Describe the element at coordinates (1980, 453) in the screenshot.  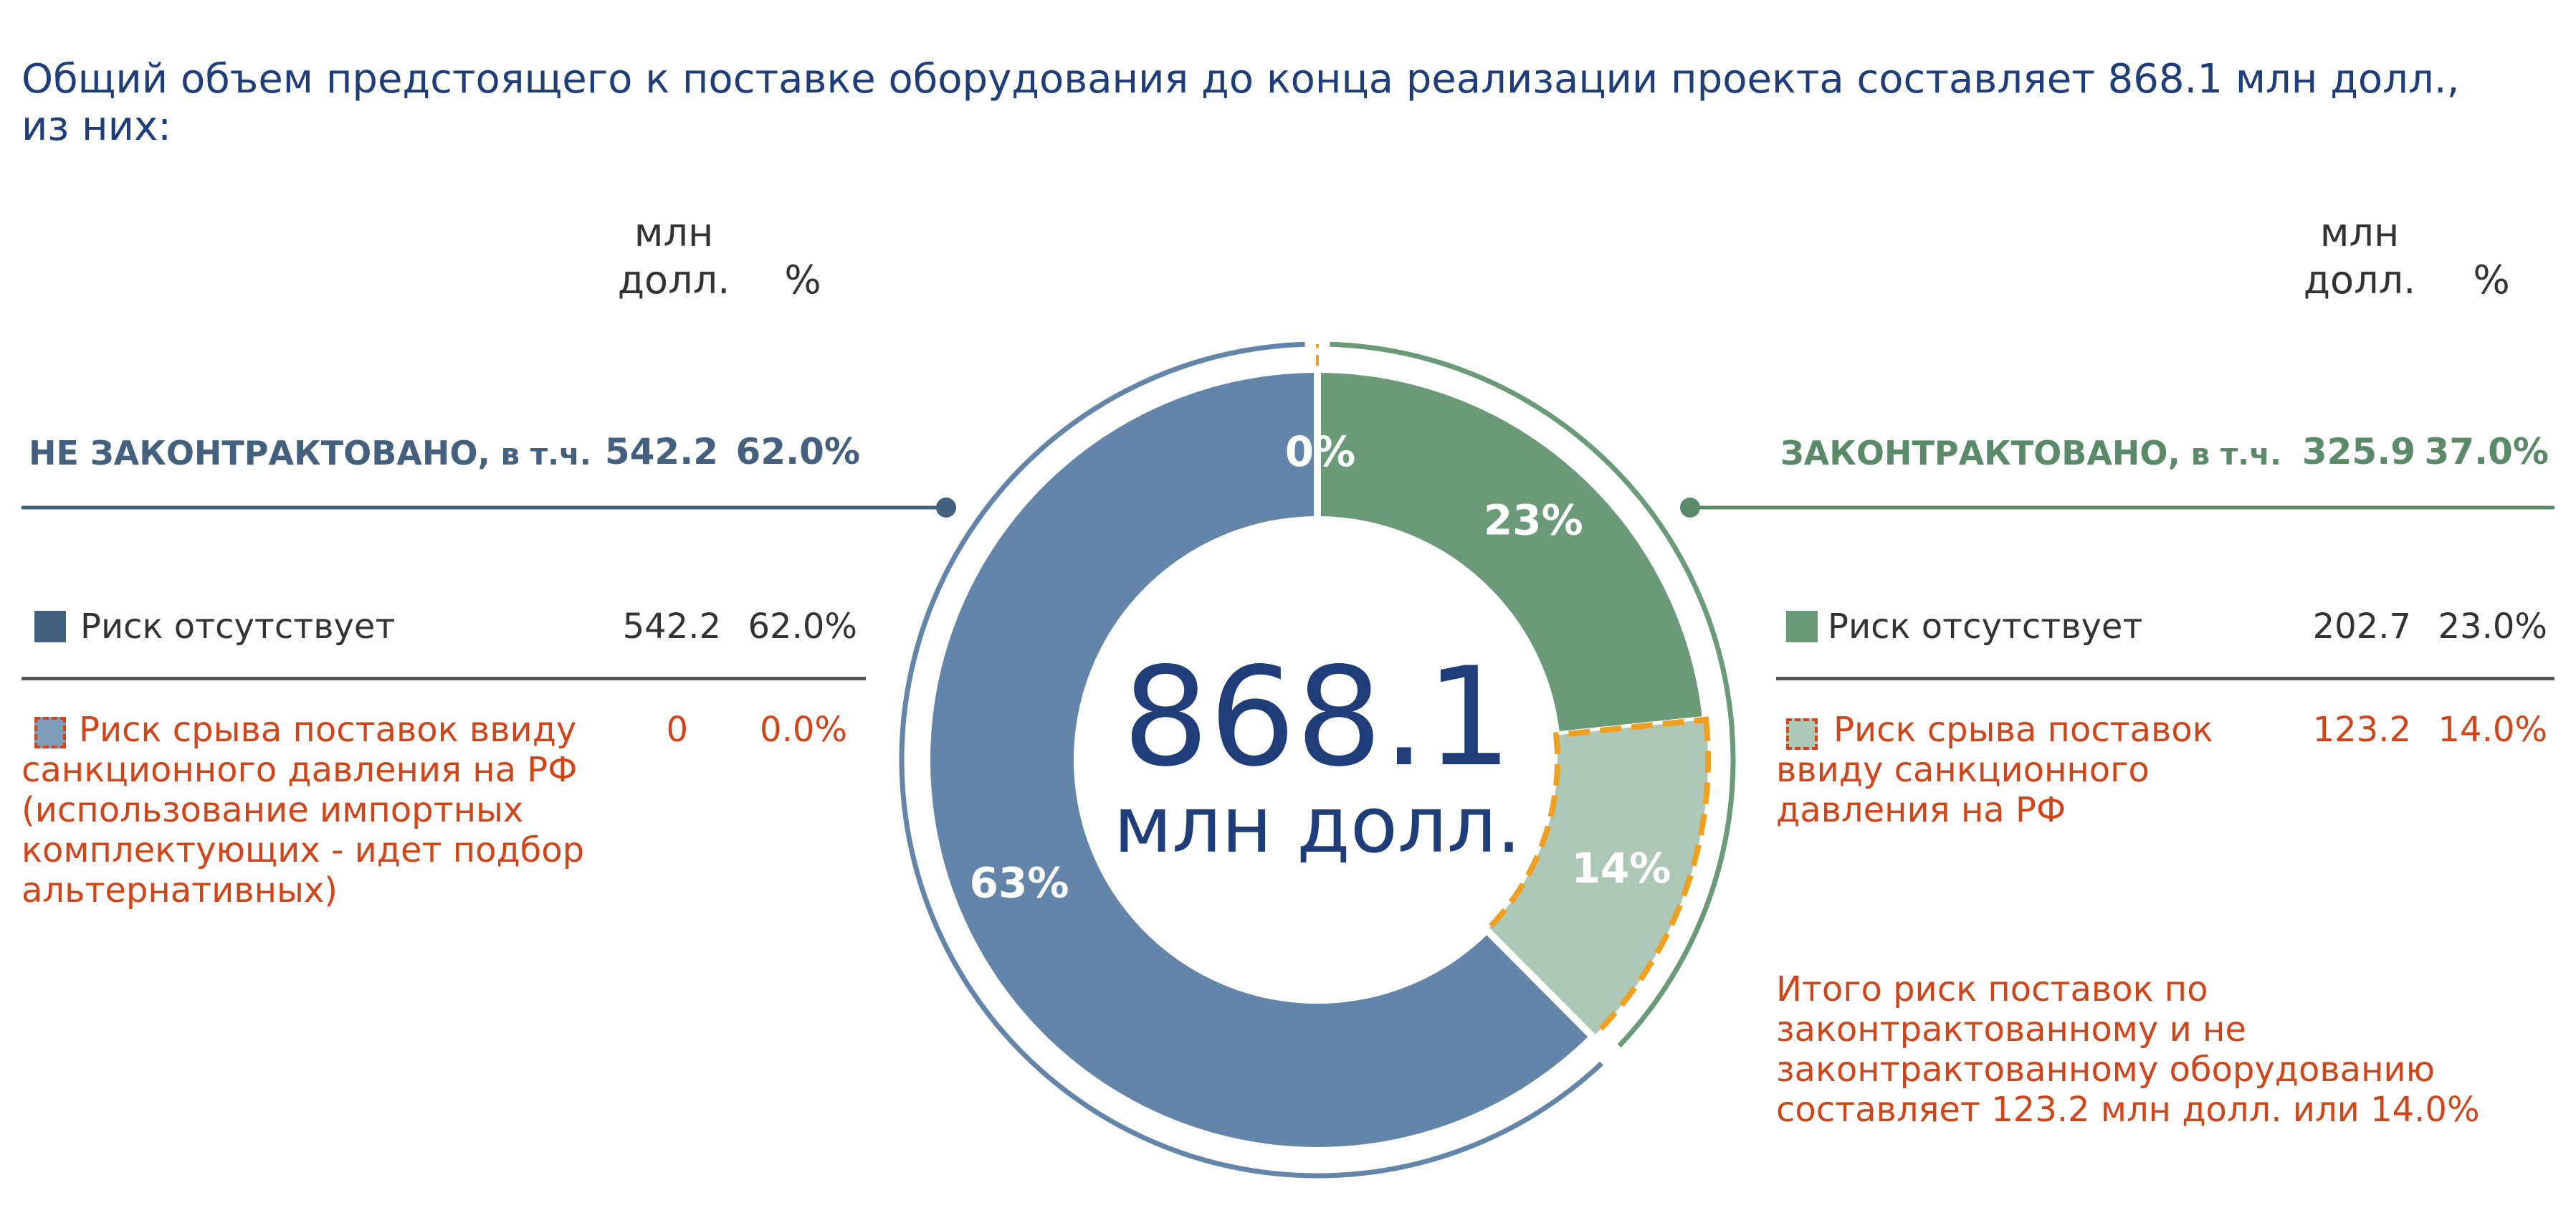
I see `contracted-label: ЗАКОНТРАКТОВАНО,` at that location.